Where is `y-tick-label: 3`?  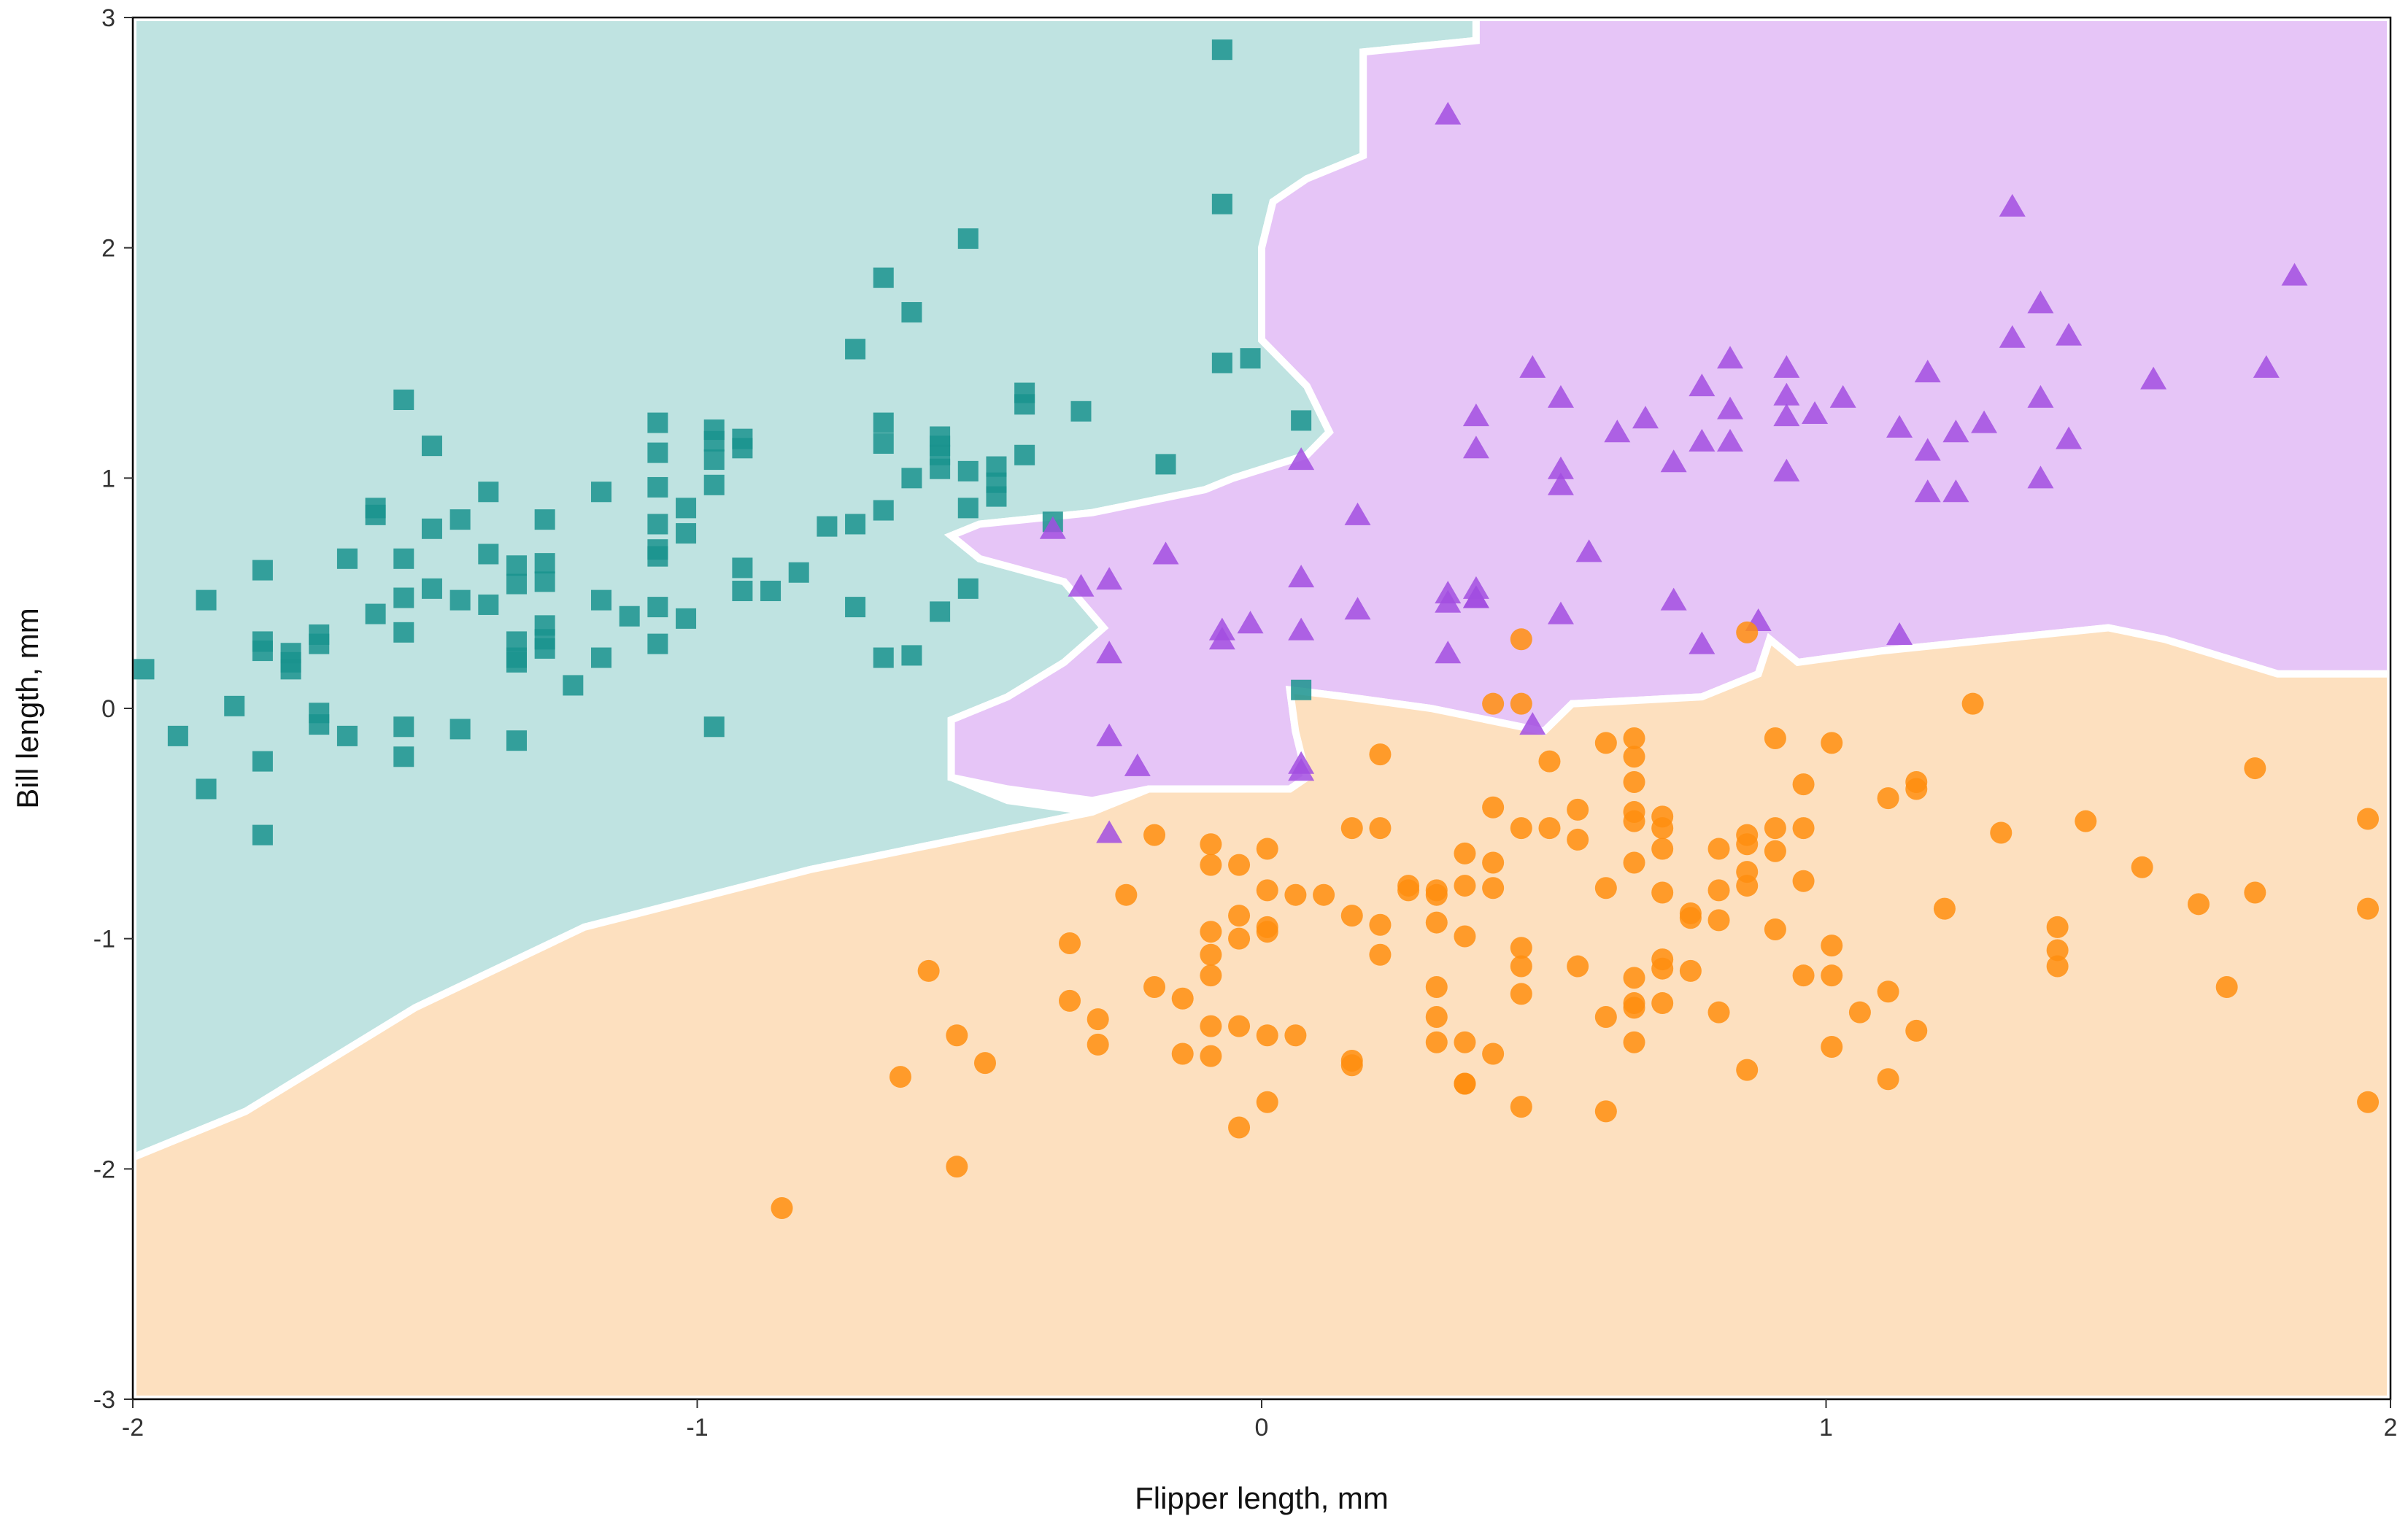
y-tick-label: 3 is located at coordinates (108, 18).